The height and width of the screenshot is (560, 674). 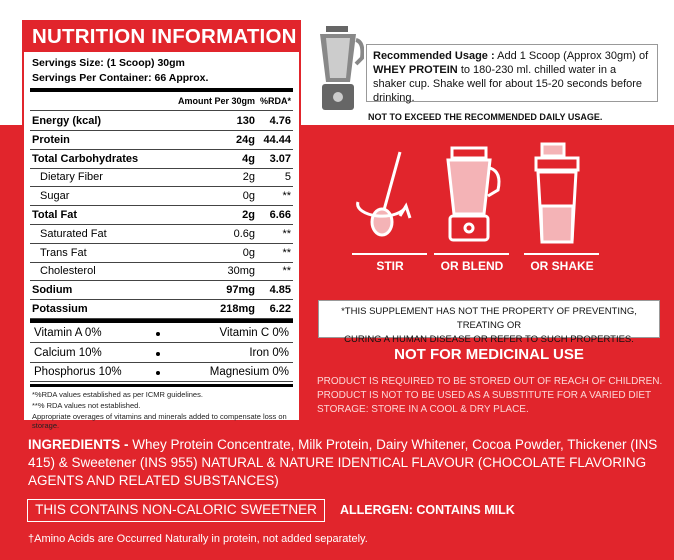 What do you see at coordinates (280, 290) in the screenshot?
I see `nutrient-rda: 4.85` at bounding box center [280, 290].